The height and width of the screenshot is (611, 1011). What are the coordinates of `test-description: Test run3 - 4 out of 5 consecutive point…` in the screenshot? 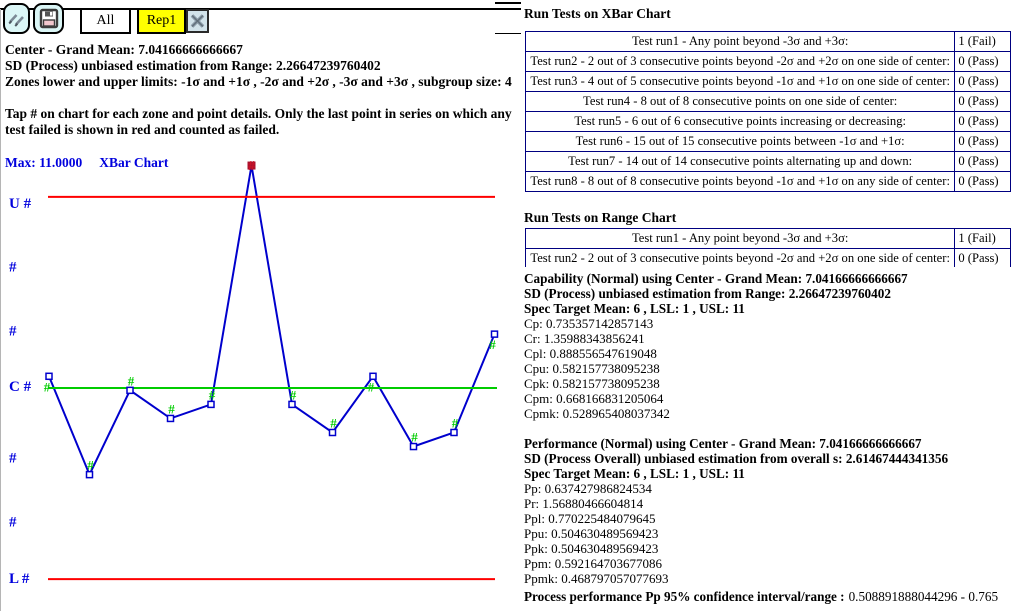 It's located at (740, 81).